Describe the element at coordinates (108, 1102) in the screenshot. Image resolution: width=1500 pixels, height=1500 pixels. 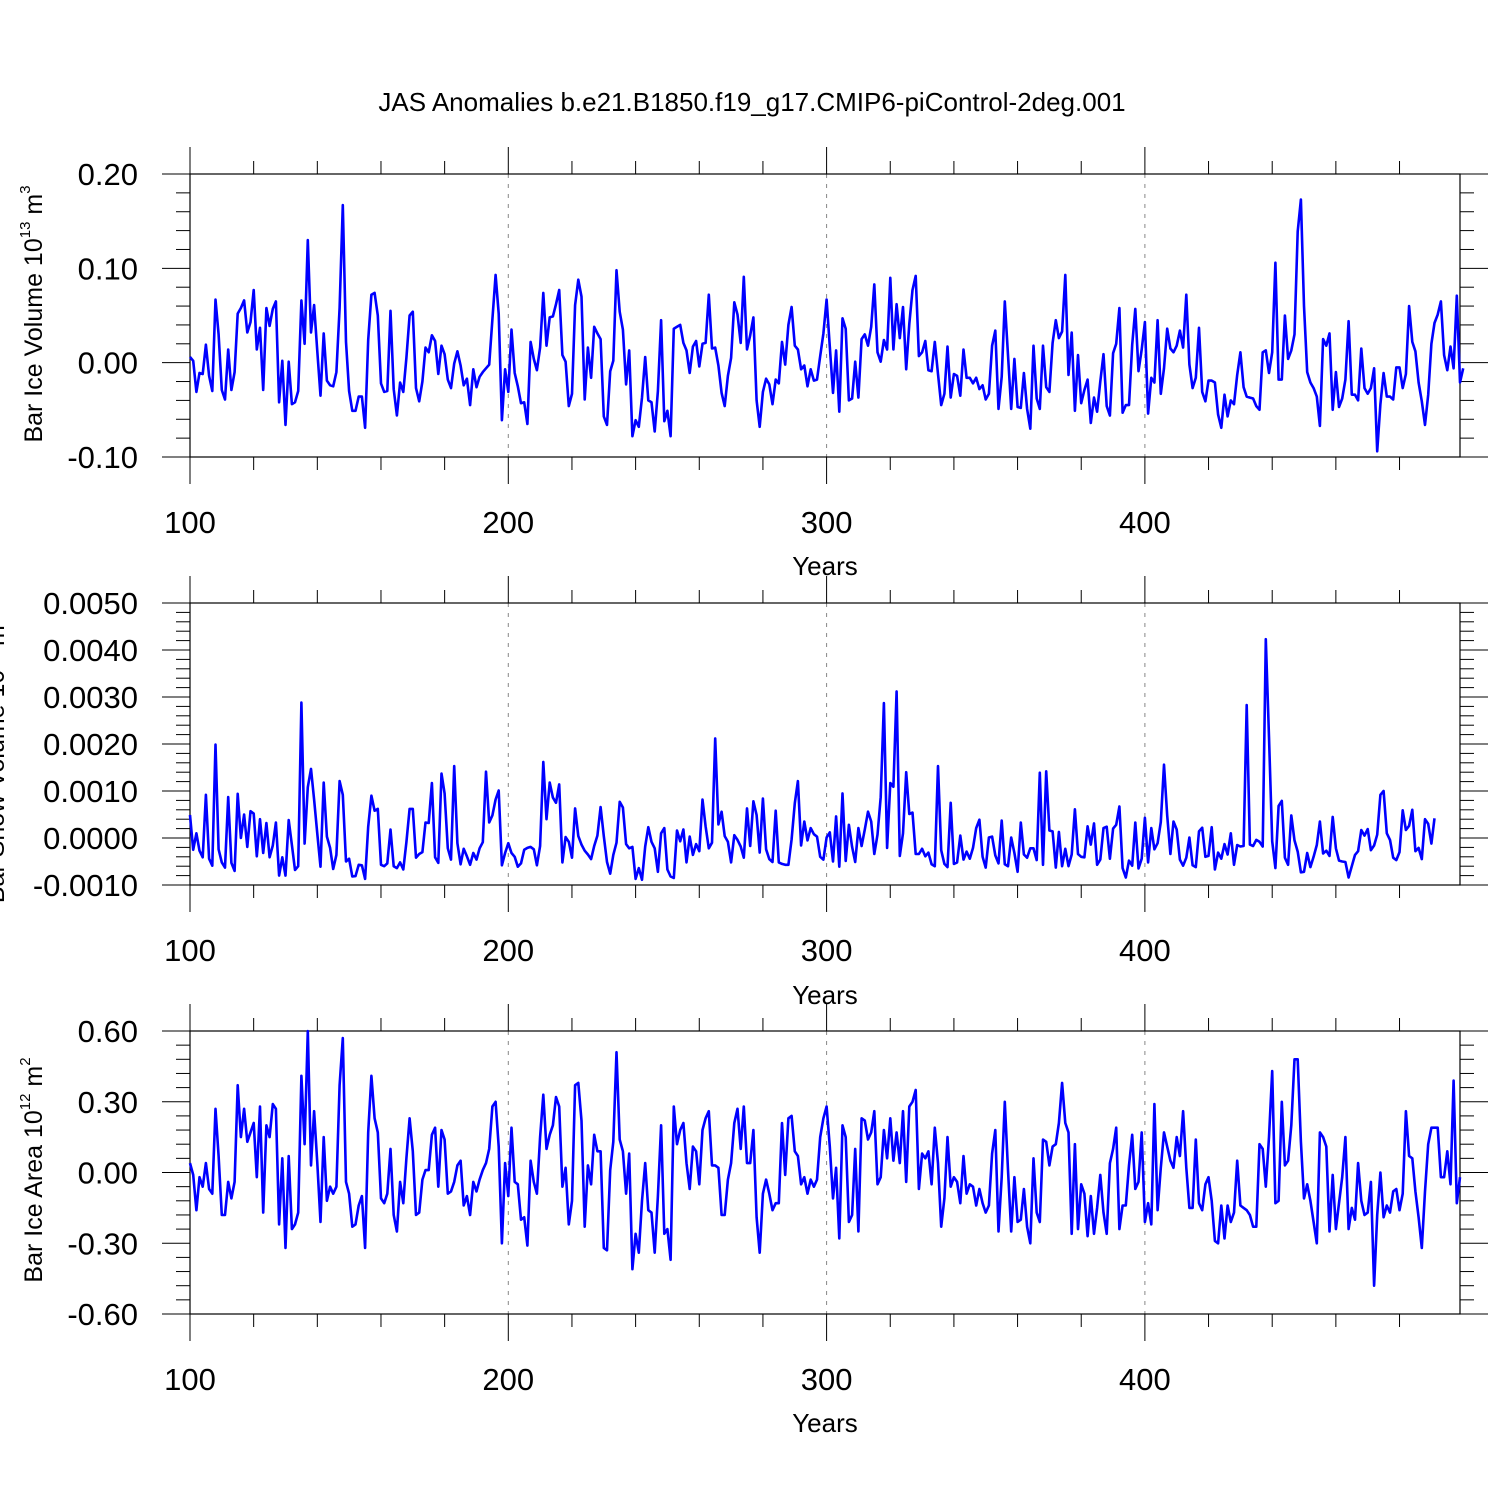
I see `y-tick-label: 0.30` at that location.